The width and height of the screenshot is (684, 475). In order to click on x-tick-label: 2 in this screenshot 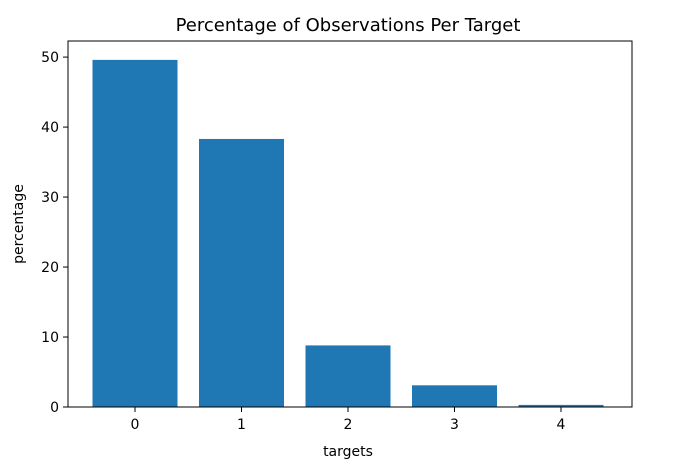, I will do `click(348, 425)`.